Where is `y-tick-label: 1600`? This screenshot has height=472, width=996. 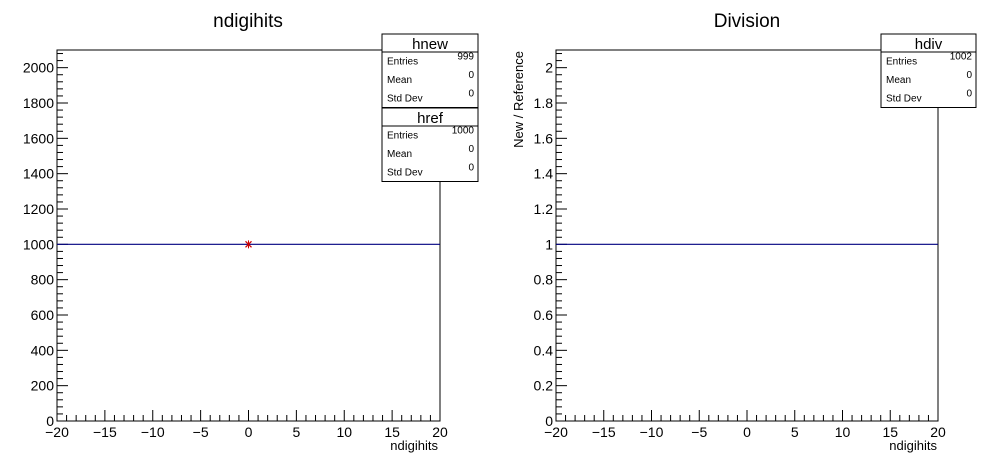
y-tick-label: 1600 is located at coordinates (38, 138).